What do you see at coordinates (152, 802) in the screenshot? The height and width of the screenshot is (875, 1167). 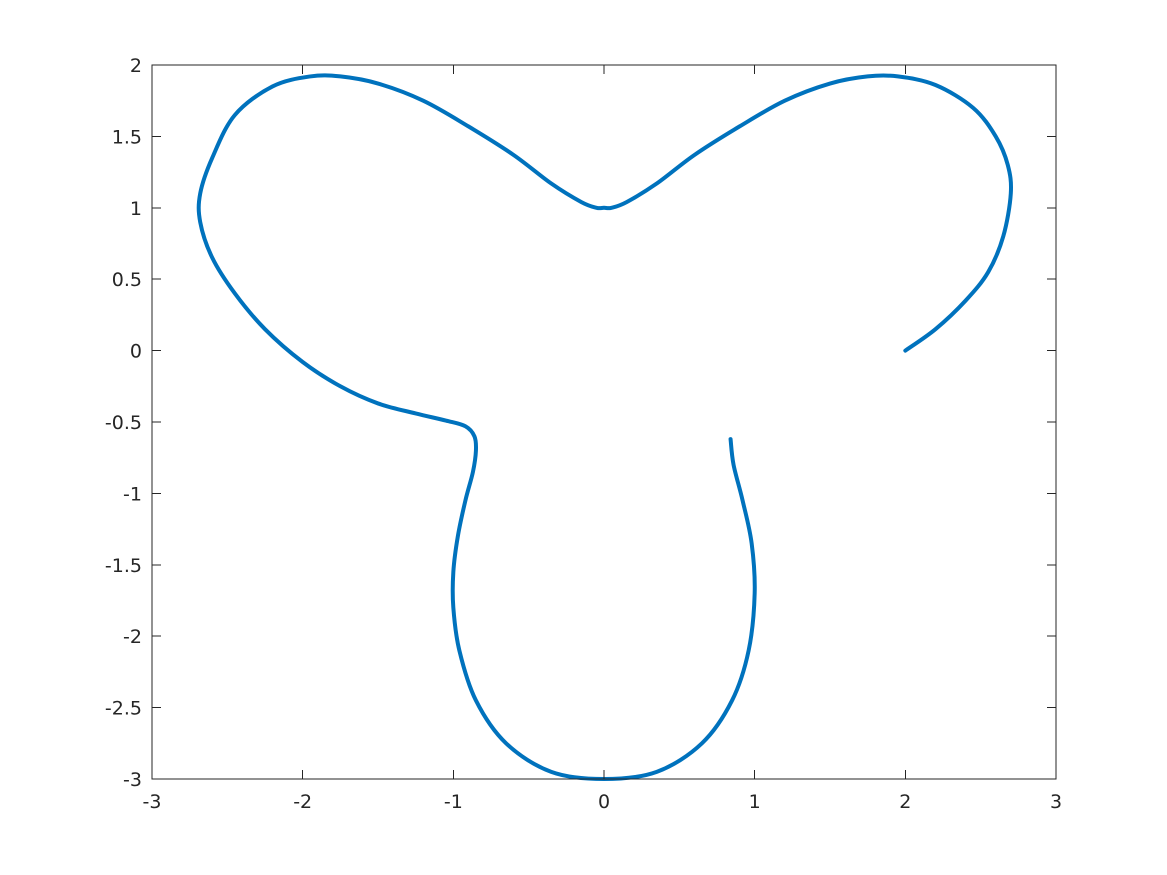 I see `x-tick-label: -3` at bounding box center [152, 802].